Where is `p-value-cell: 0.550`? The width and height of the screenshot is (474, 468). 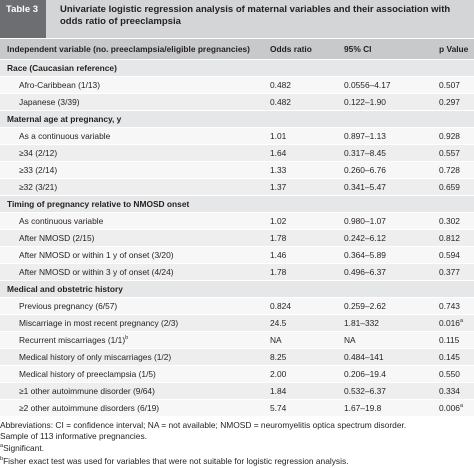
p-value-cell: 0.550 is located at coordinates (455, 374).